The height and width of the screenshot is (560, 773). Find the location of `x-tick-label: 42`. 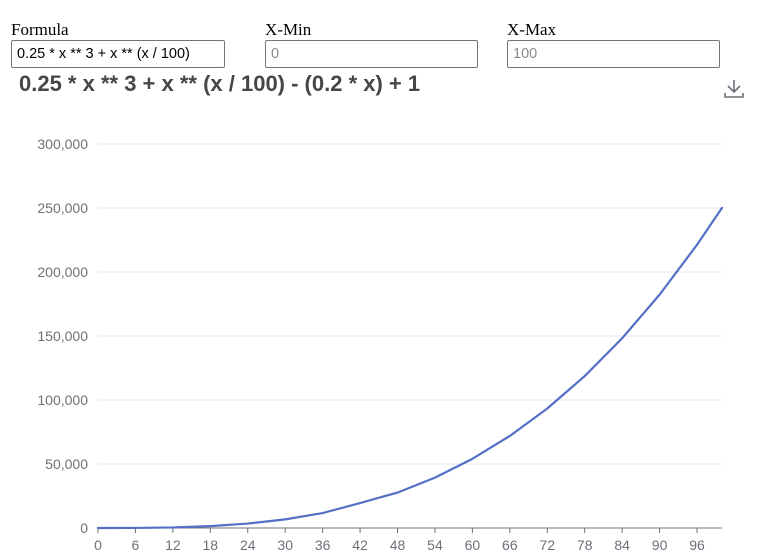

x-tick-label: 42 is located at coordinates (360, 545).